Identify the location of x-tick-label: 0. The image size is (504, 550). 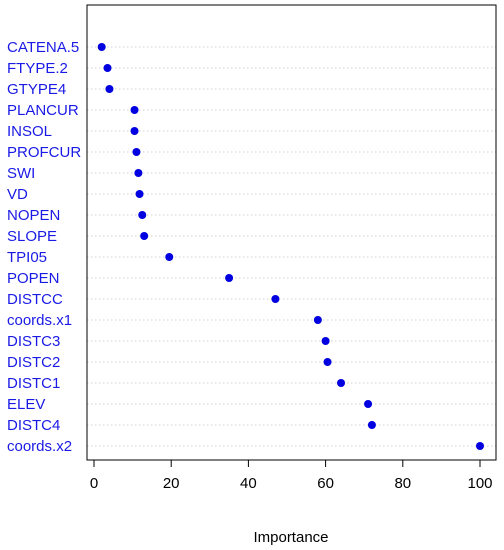
(94, 483).